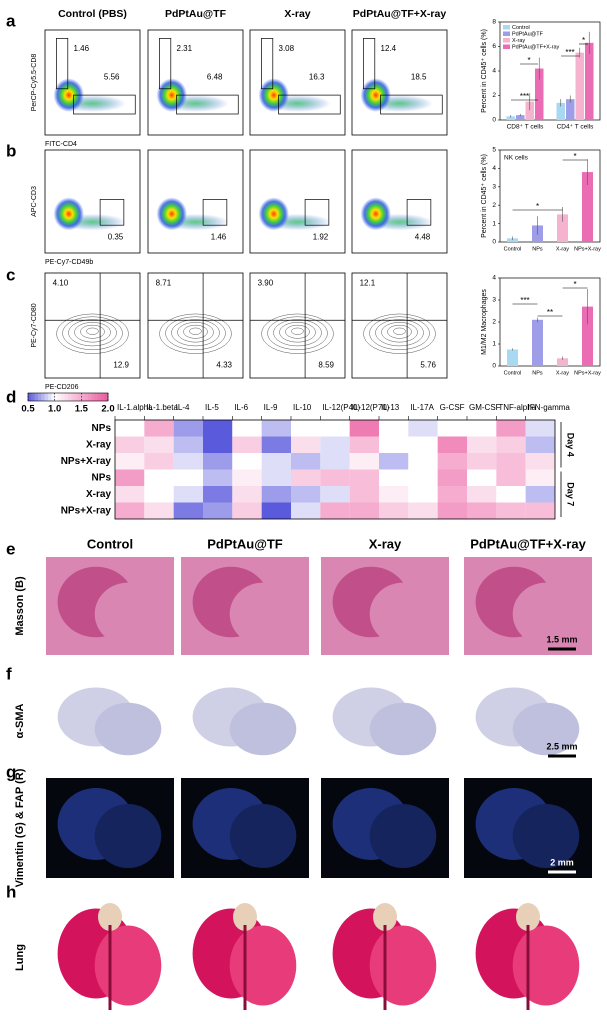 This screenshot has height=1024, width=607. I want to click on y-tick-label: 5, so click(494, 150).